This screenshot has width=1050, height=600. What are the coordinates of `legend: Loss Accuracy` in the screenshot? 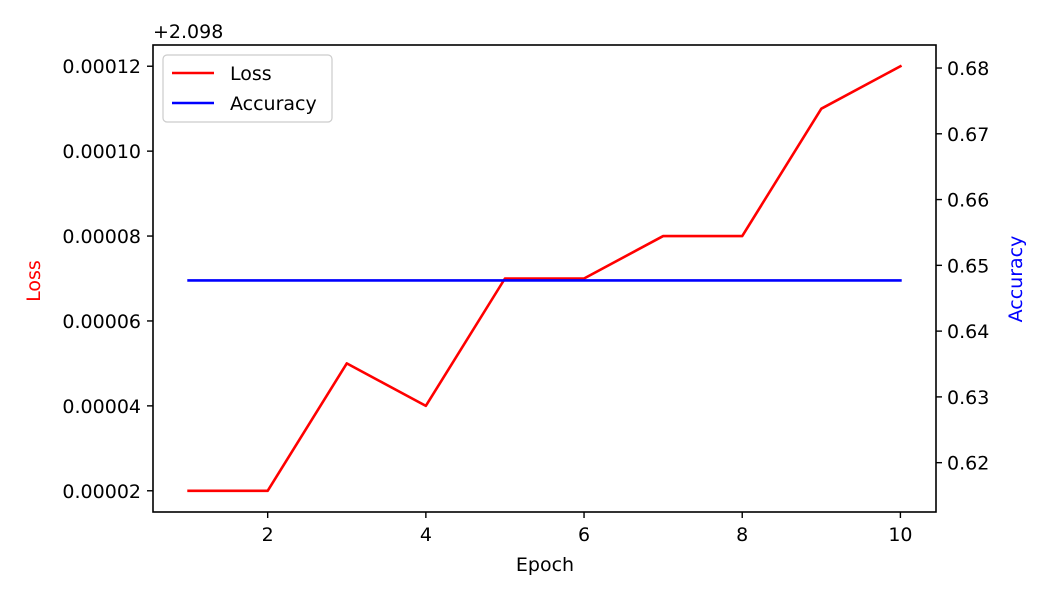 It's located at (247, 88).